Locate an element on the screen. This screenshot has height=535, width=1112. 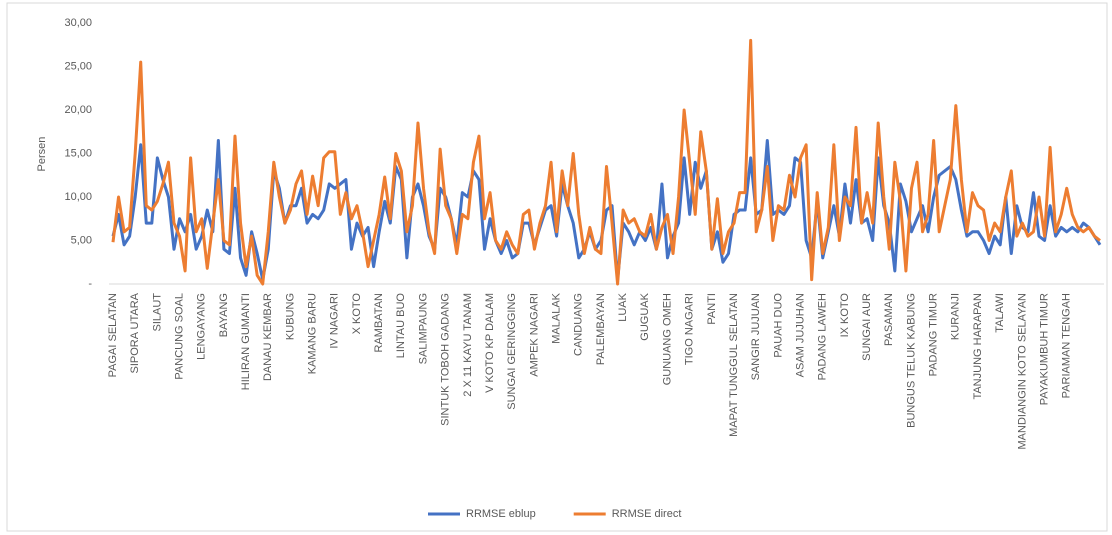
y-axis-label: Persen is located at coordinates (42, 154).